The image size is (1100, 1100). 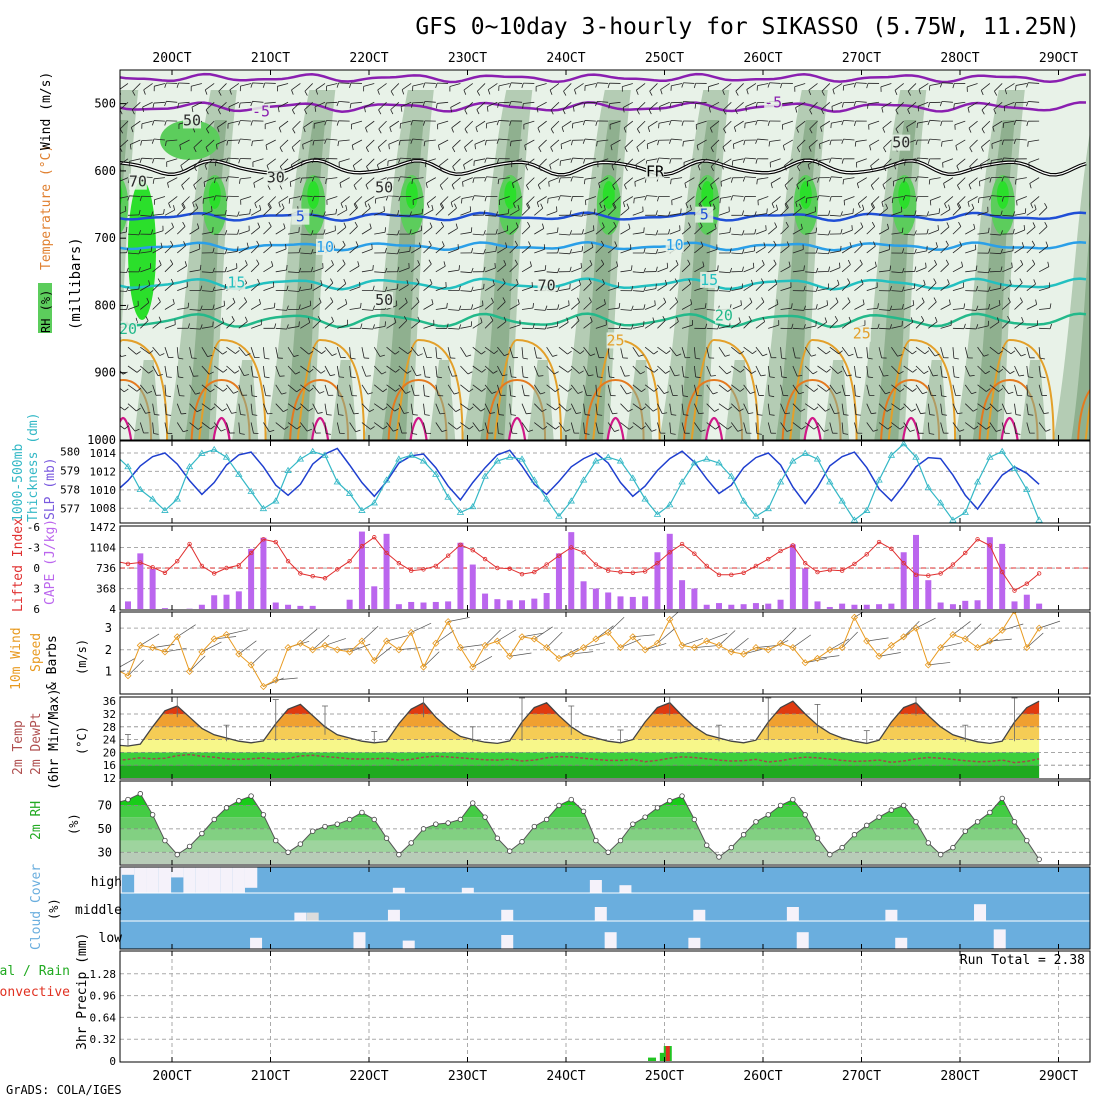 What do you see at coordinates (605, 653) in the screenshot?
I see `panel-bg-wind` at bounding box center [605, 653].